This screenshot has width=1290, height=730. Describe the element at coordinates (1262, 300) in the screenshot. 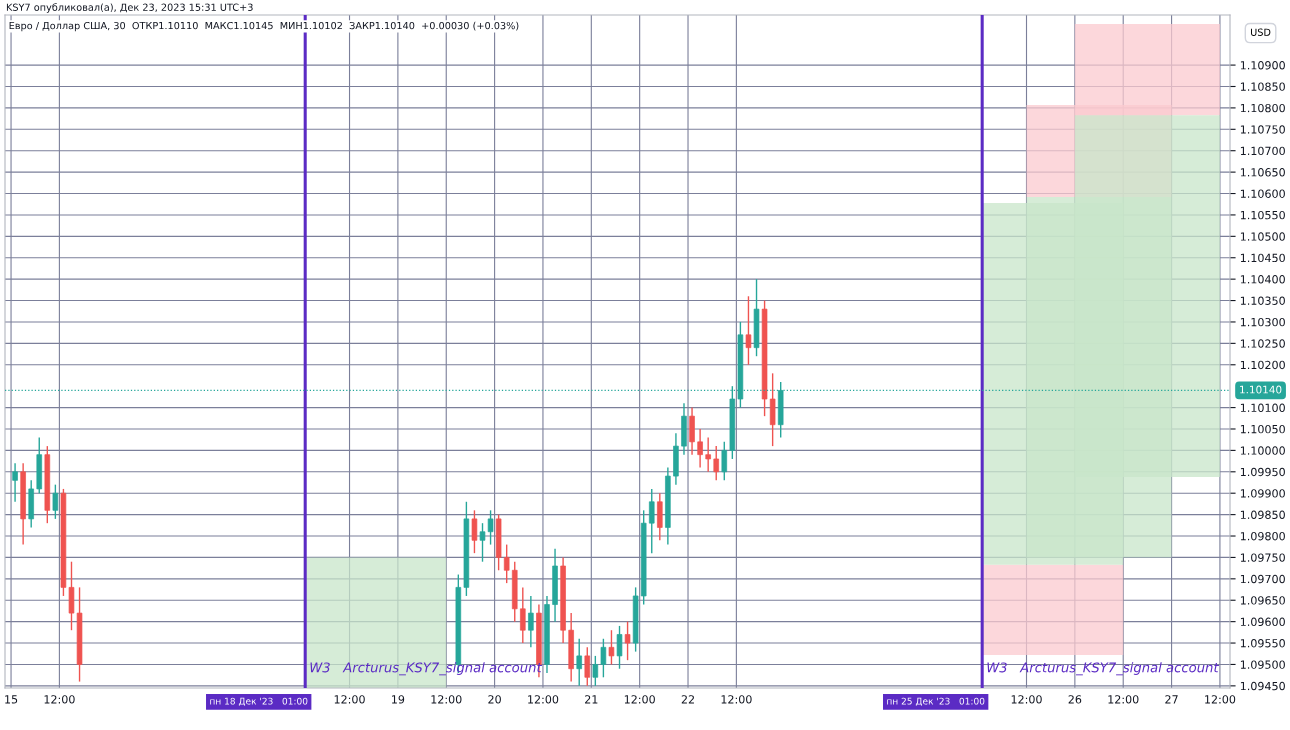

I see `y-tick-label: 1.10350` at that location.